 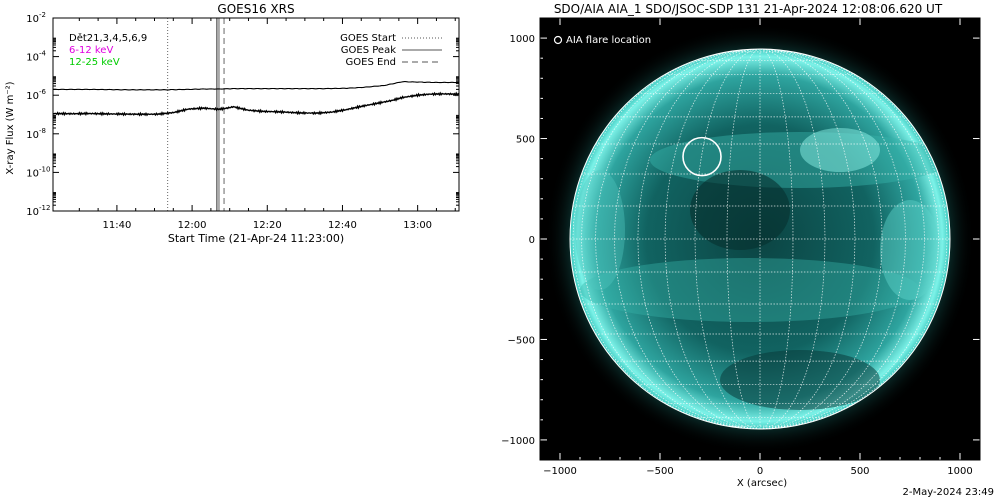 I want to click on goes-y-axis-label: X-ray Flux (W m⁻²), so click(x=10, y=127).